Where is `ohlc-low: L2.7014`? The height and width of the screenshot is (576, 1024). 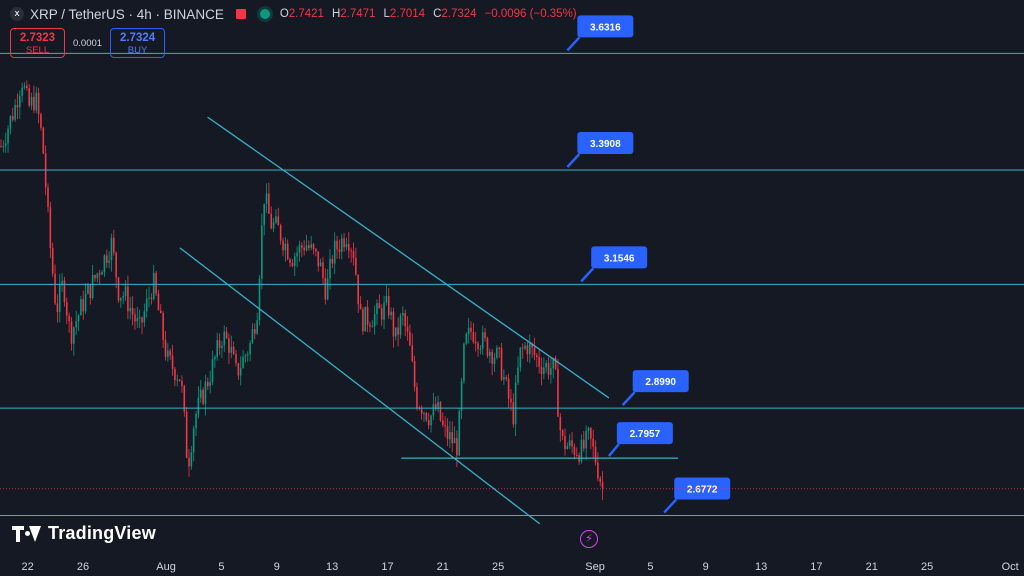 ohlc-low: L2.7014 is located at coordinates (404, 14).